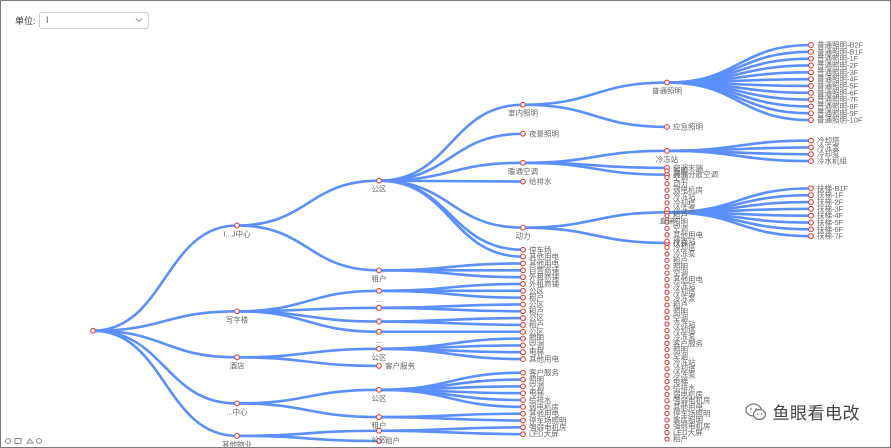  Describe the element at coordinates (24, 441) in the screenshot. I see `corner-controls-icon` at that location.